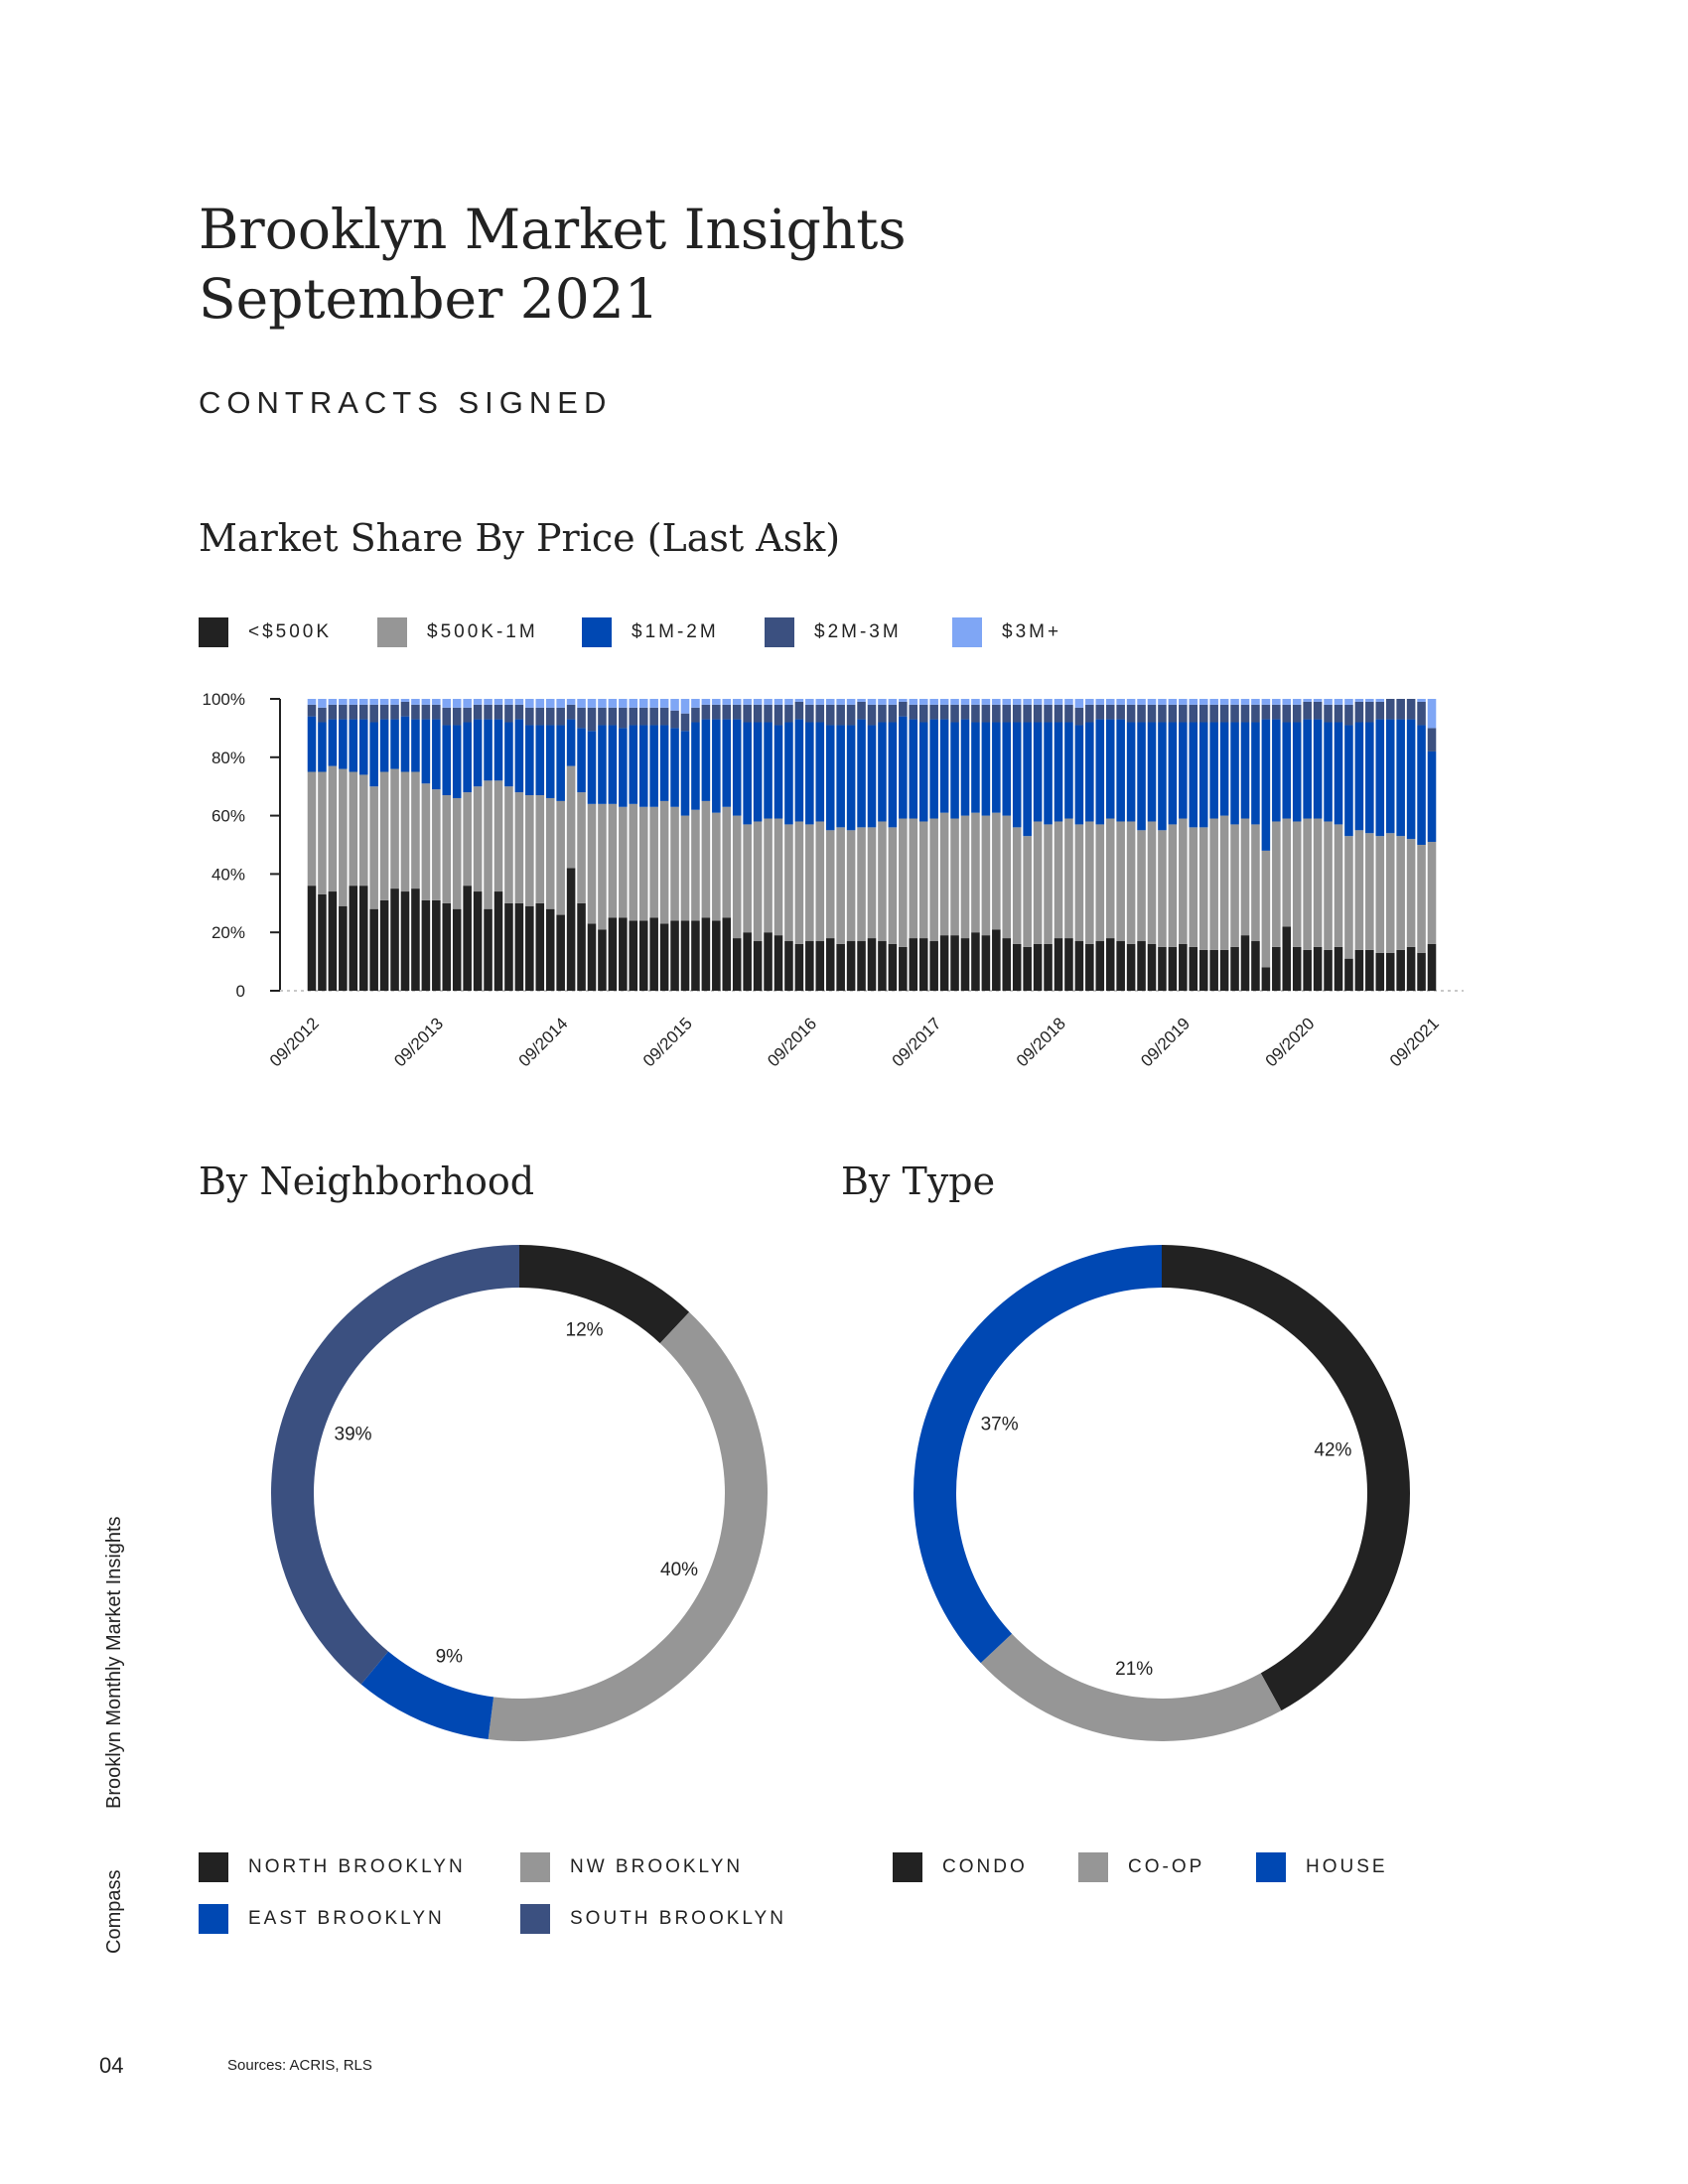  Describe the element at coordinates (1140, 1867) in the screenshot. I see `type-legend-row: CONDO CO-OP HOUSE` at that location.